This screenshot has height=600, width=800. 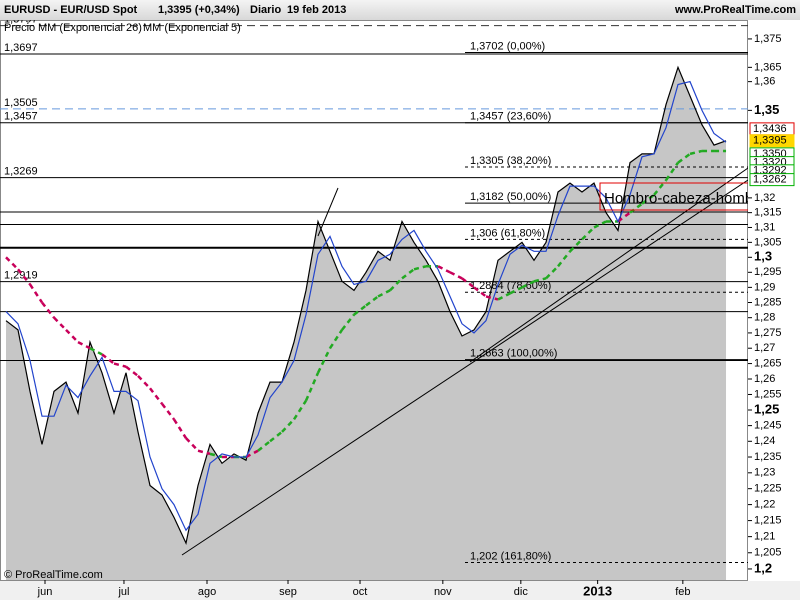 What do you see at coordinates (764, 473) in the screenshot?
I see `y-tick-label: 1,23` at bounding box center [764, 473].